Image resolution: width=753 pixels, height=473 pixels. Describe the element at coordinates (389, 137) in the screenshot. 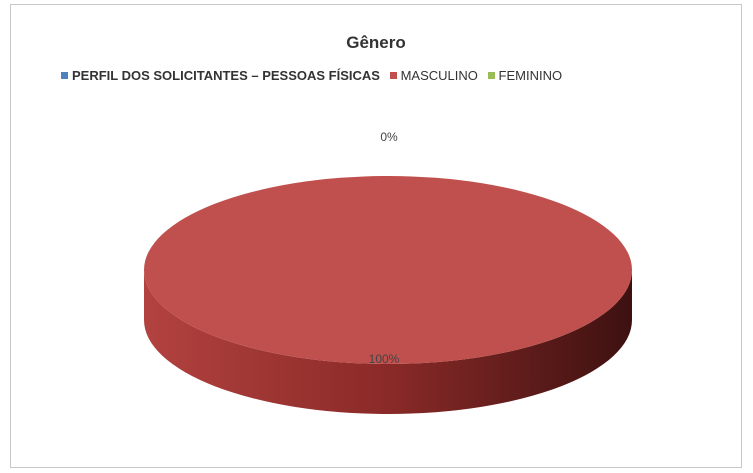

I see `data-label-zero: 0%` at that location.